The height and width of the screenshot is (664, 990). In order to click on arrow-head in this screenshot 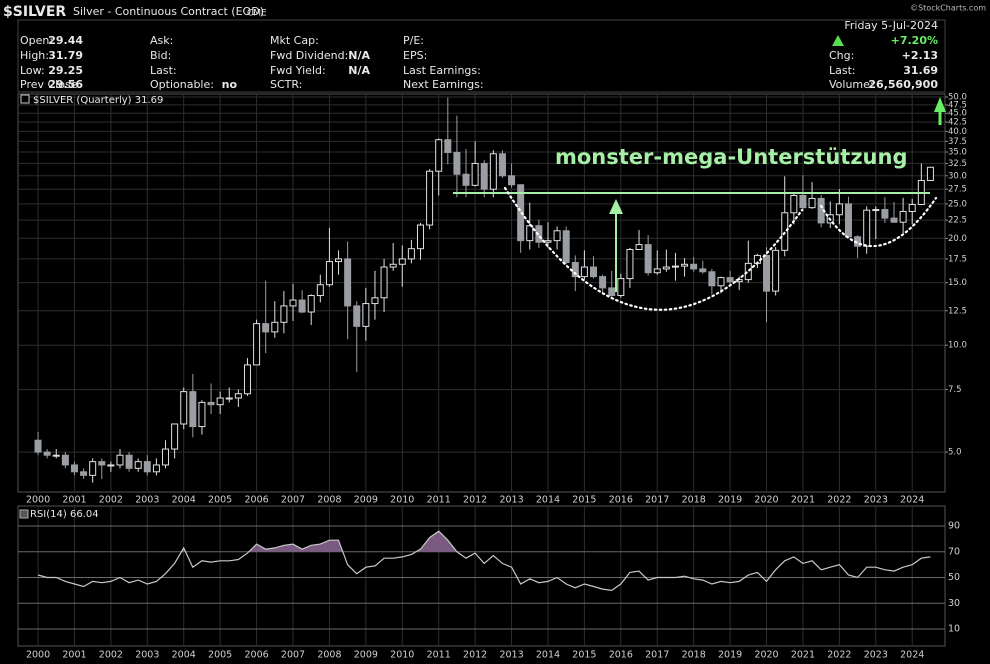, I will do `click(616, 206)`.